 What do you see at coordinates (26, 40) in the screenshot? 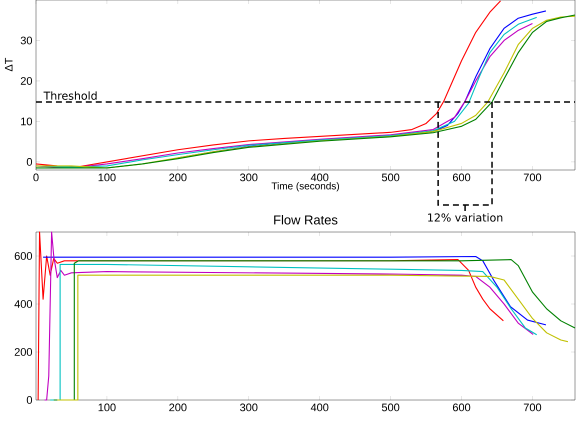
I see `y-tick-label: 30` at bounding box center [26, 40].